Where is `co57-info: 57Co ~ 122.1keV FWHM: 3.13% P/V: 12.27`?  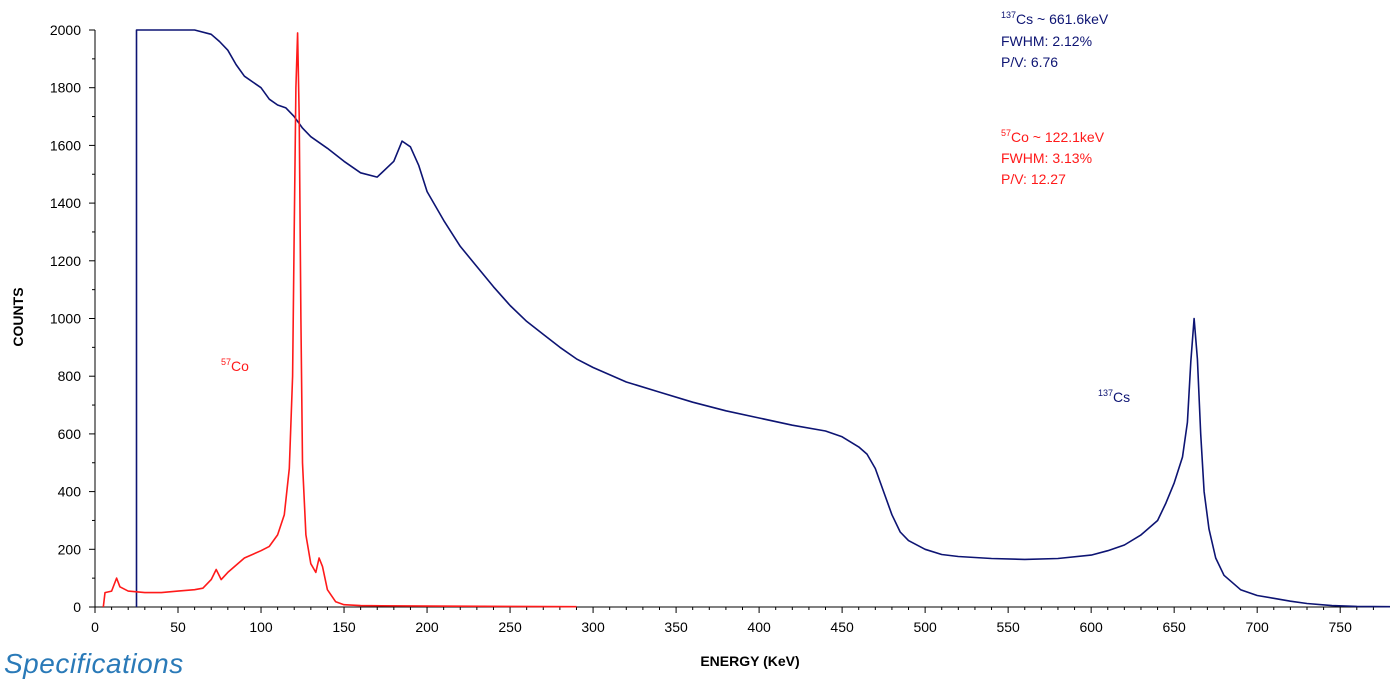 co57-info: 57Co ~ 122.1keV FWHM: 3.13% P/V: 12.27 is located at coordinates (1053, 157).